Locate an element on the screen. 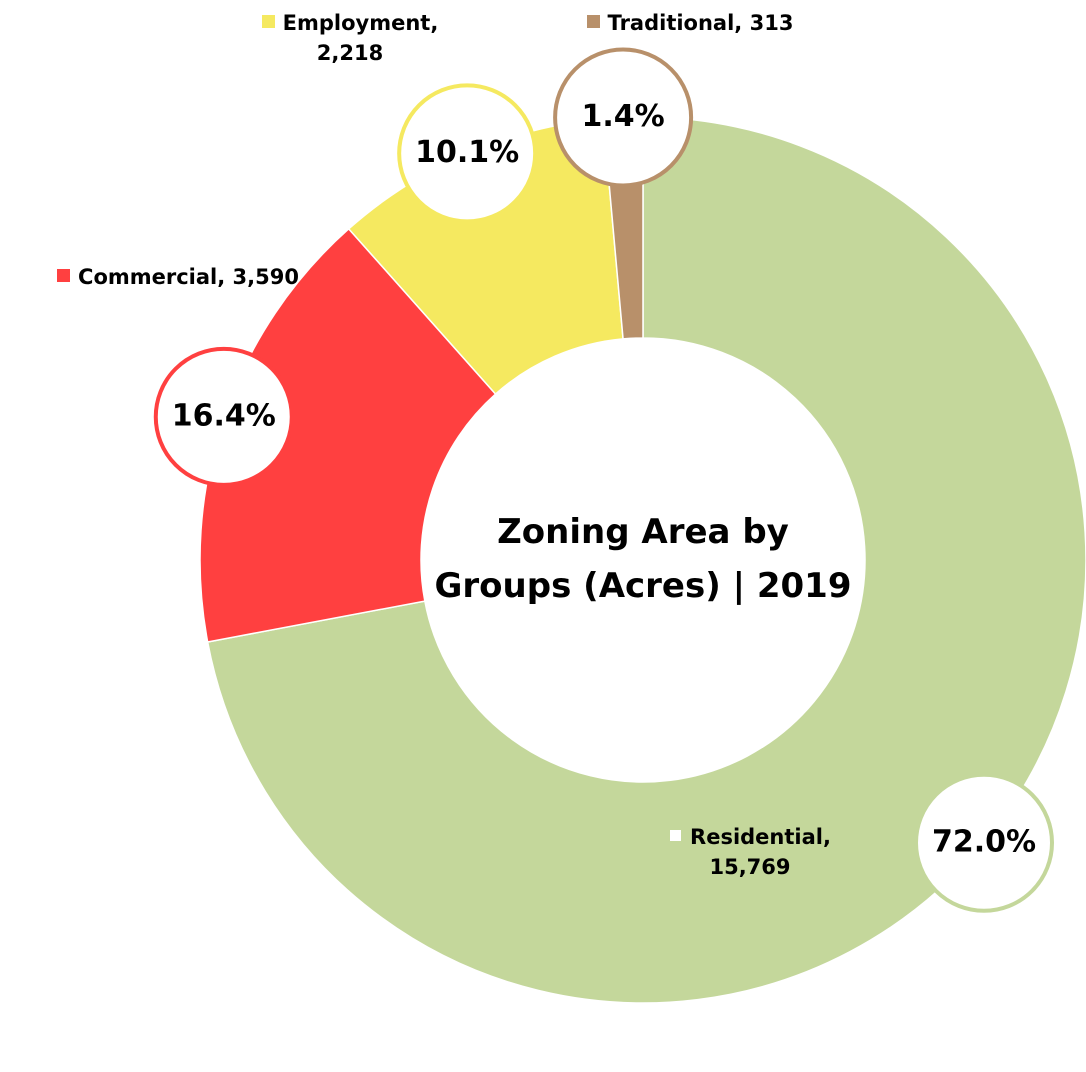 The width and height of the screenshot is (1086, 1072). label-text: Residential, 15,769 is located at coordinates (760, 852).